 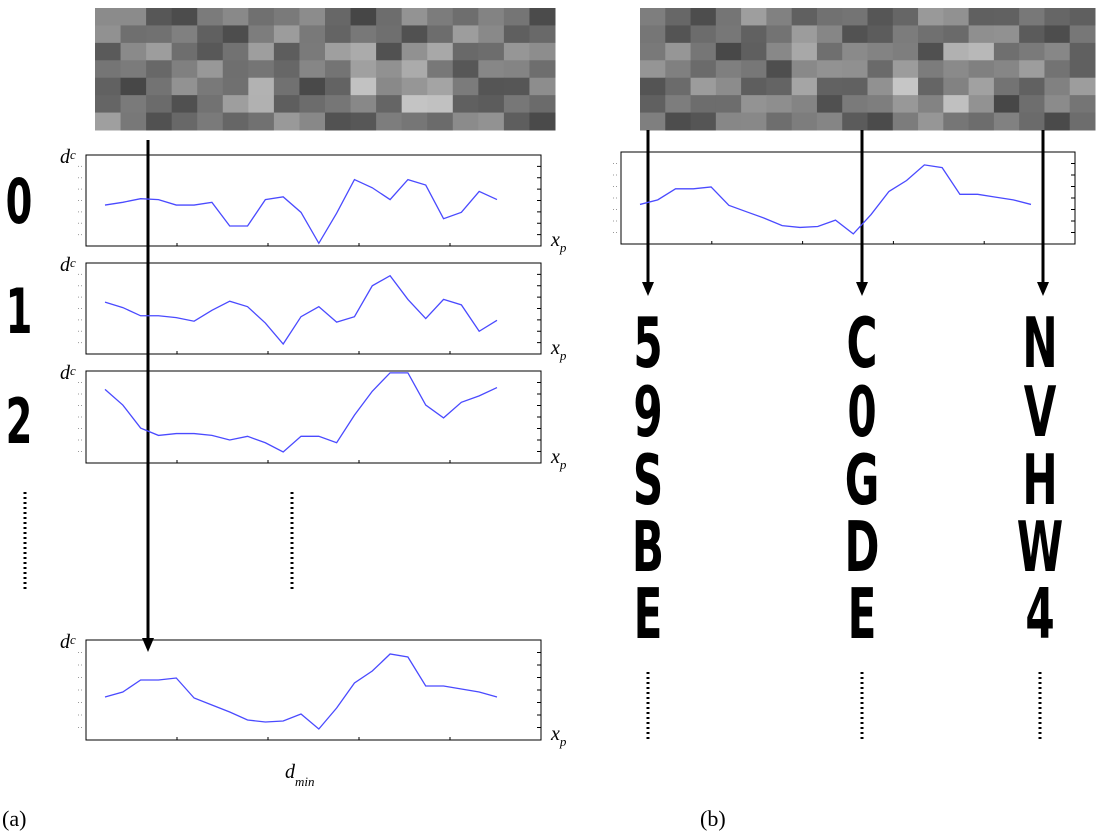 I want to click on candidate-char: D, so click(x=862, y=547).